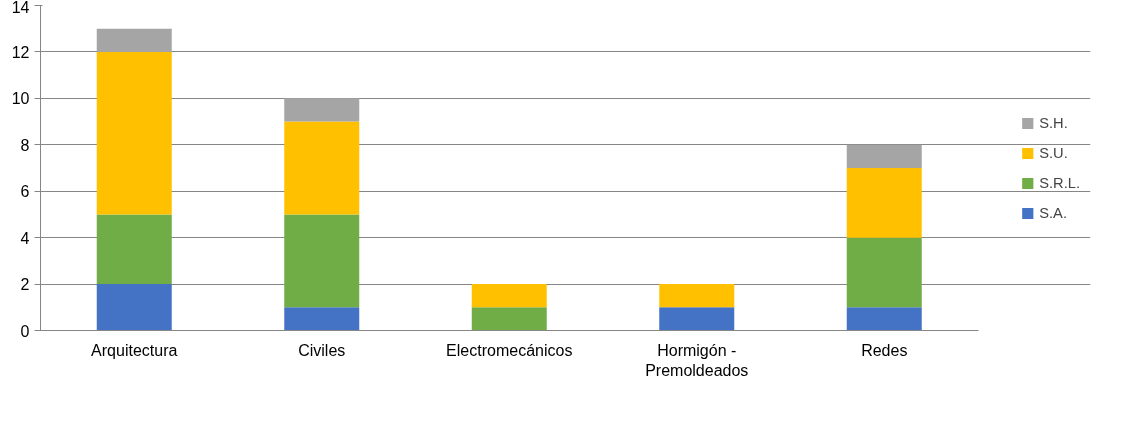  I want to click on y-tick-label: 6, so click(25, 192).